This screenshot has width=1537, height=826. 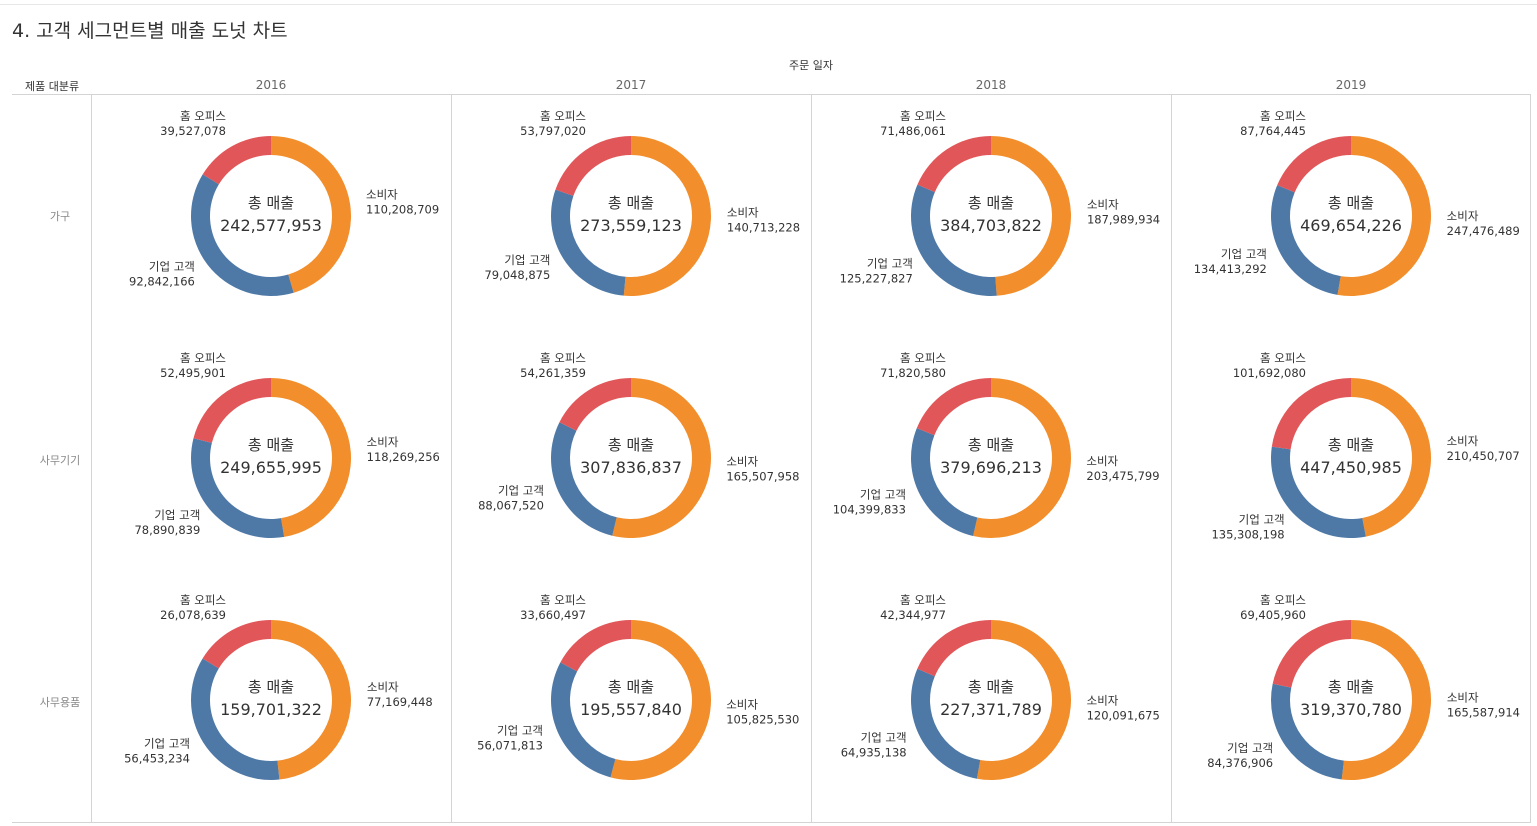 I want to click on segment-value-corporate: 125,227,827, so click(x=876, y=279).